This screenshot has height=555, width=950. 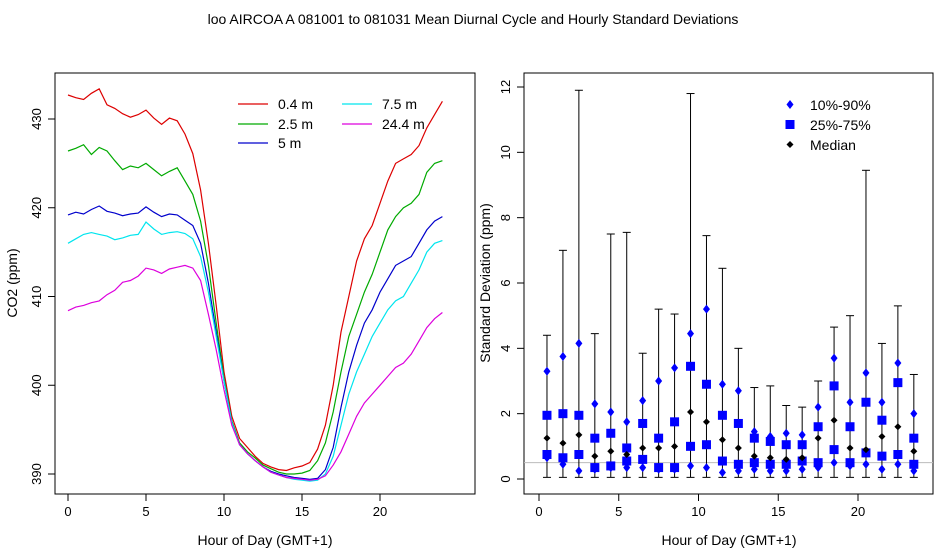 What do you see at coordinates (505, 87) in the screenshot?
I see `right-y-tick-label: 12` at bounding box center [505, 87].